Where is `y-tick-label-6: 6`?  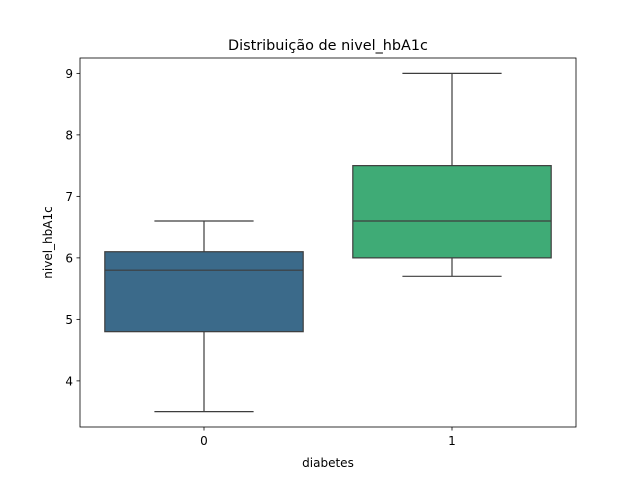
y-tick-label-6: 6 is located at coordinates (69, 258).